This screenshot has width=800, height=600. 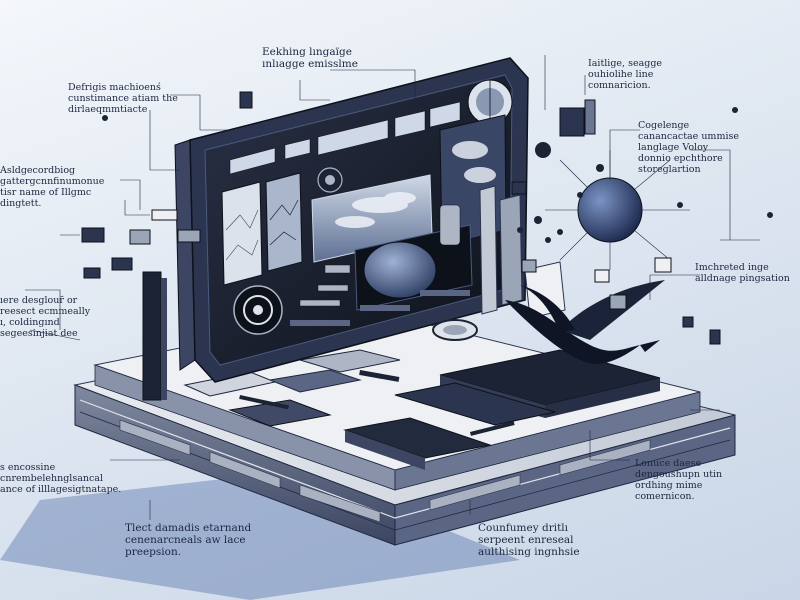 What do you see at coordinates (39, 333) in the screenshot?
I see `annotation-line: segeesinjiat dee` at bounding box center [39, 333].